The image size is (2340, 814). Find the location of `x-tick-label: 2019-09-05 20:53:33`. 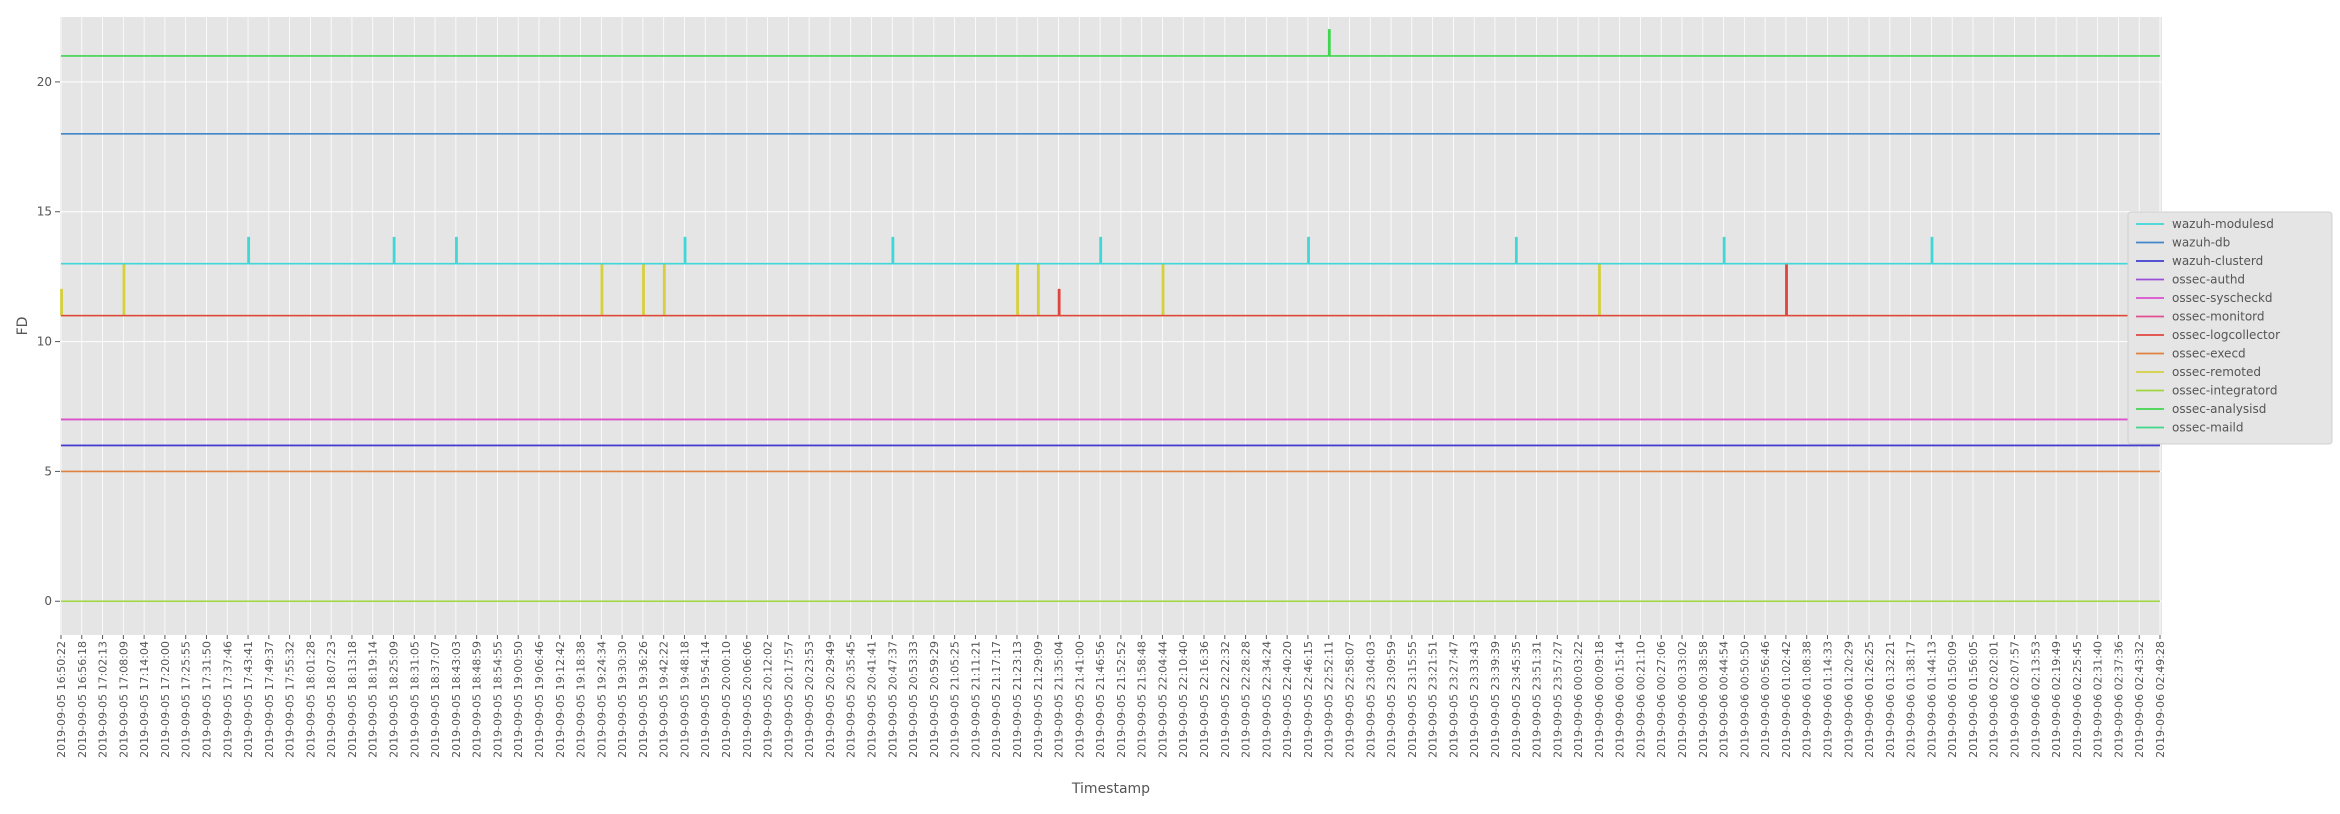

x-tick-label: 2019-09-05 20:53:33 is located at coordinates (913, 699).